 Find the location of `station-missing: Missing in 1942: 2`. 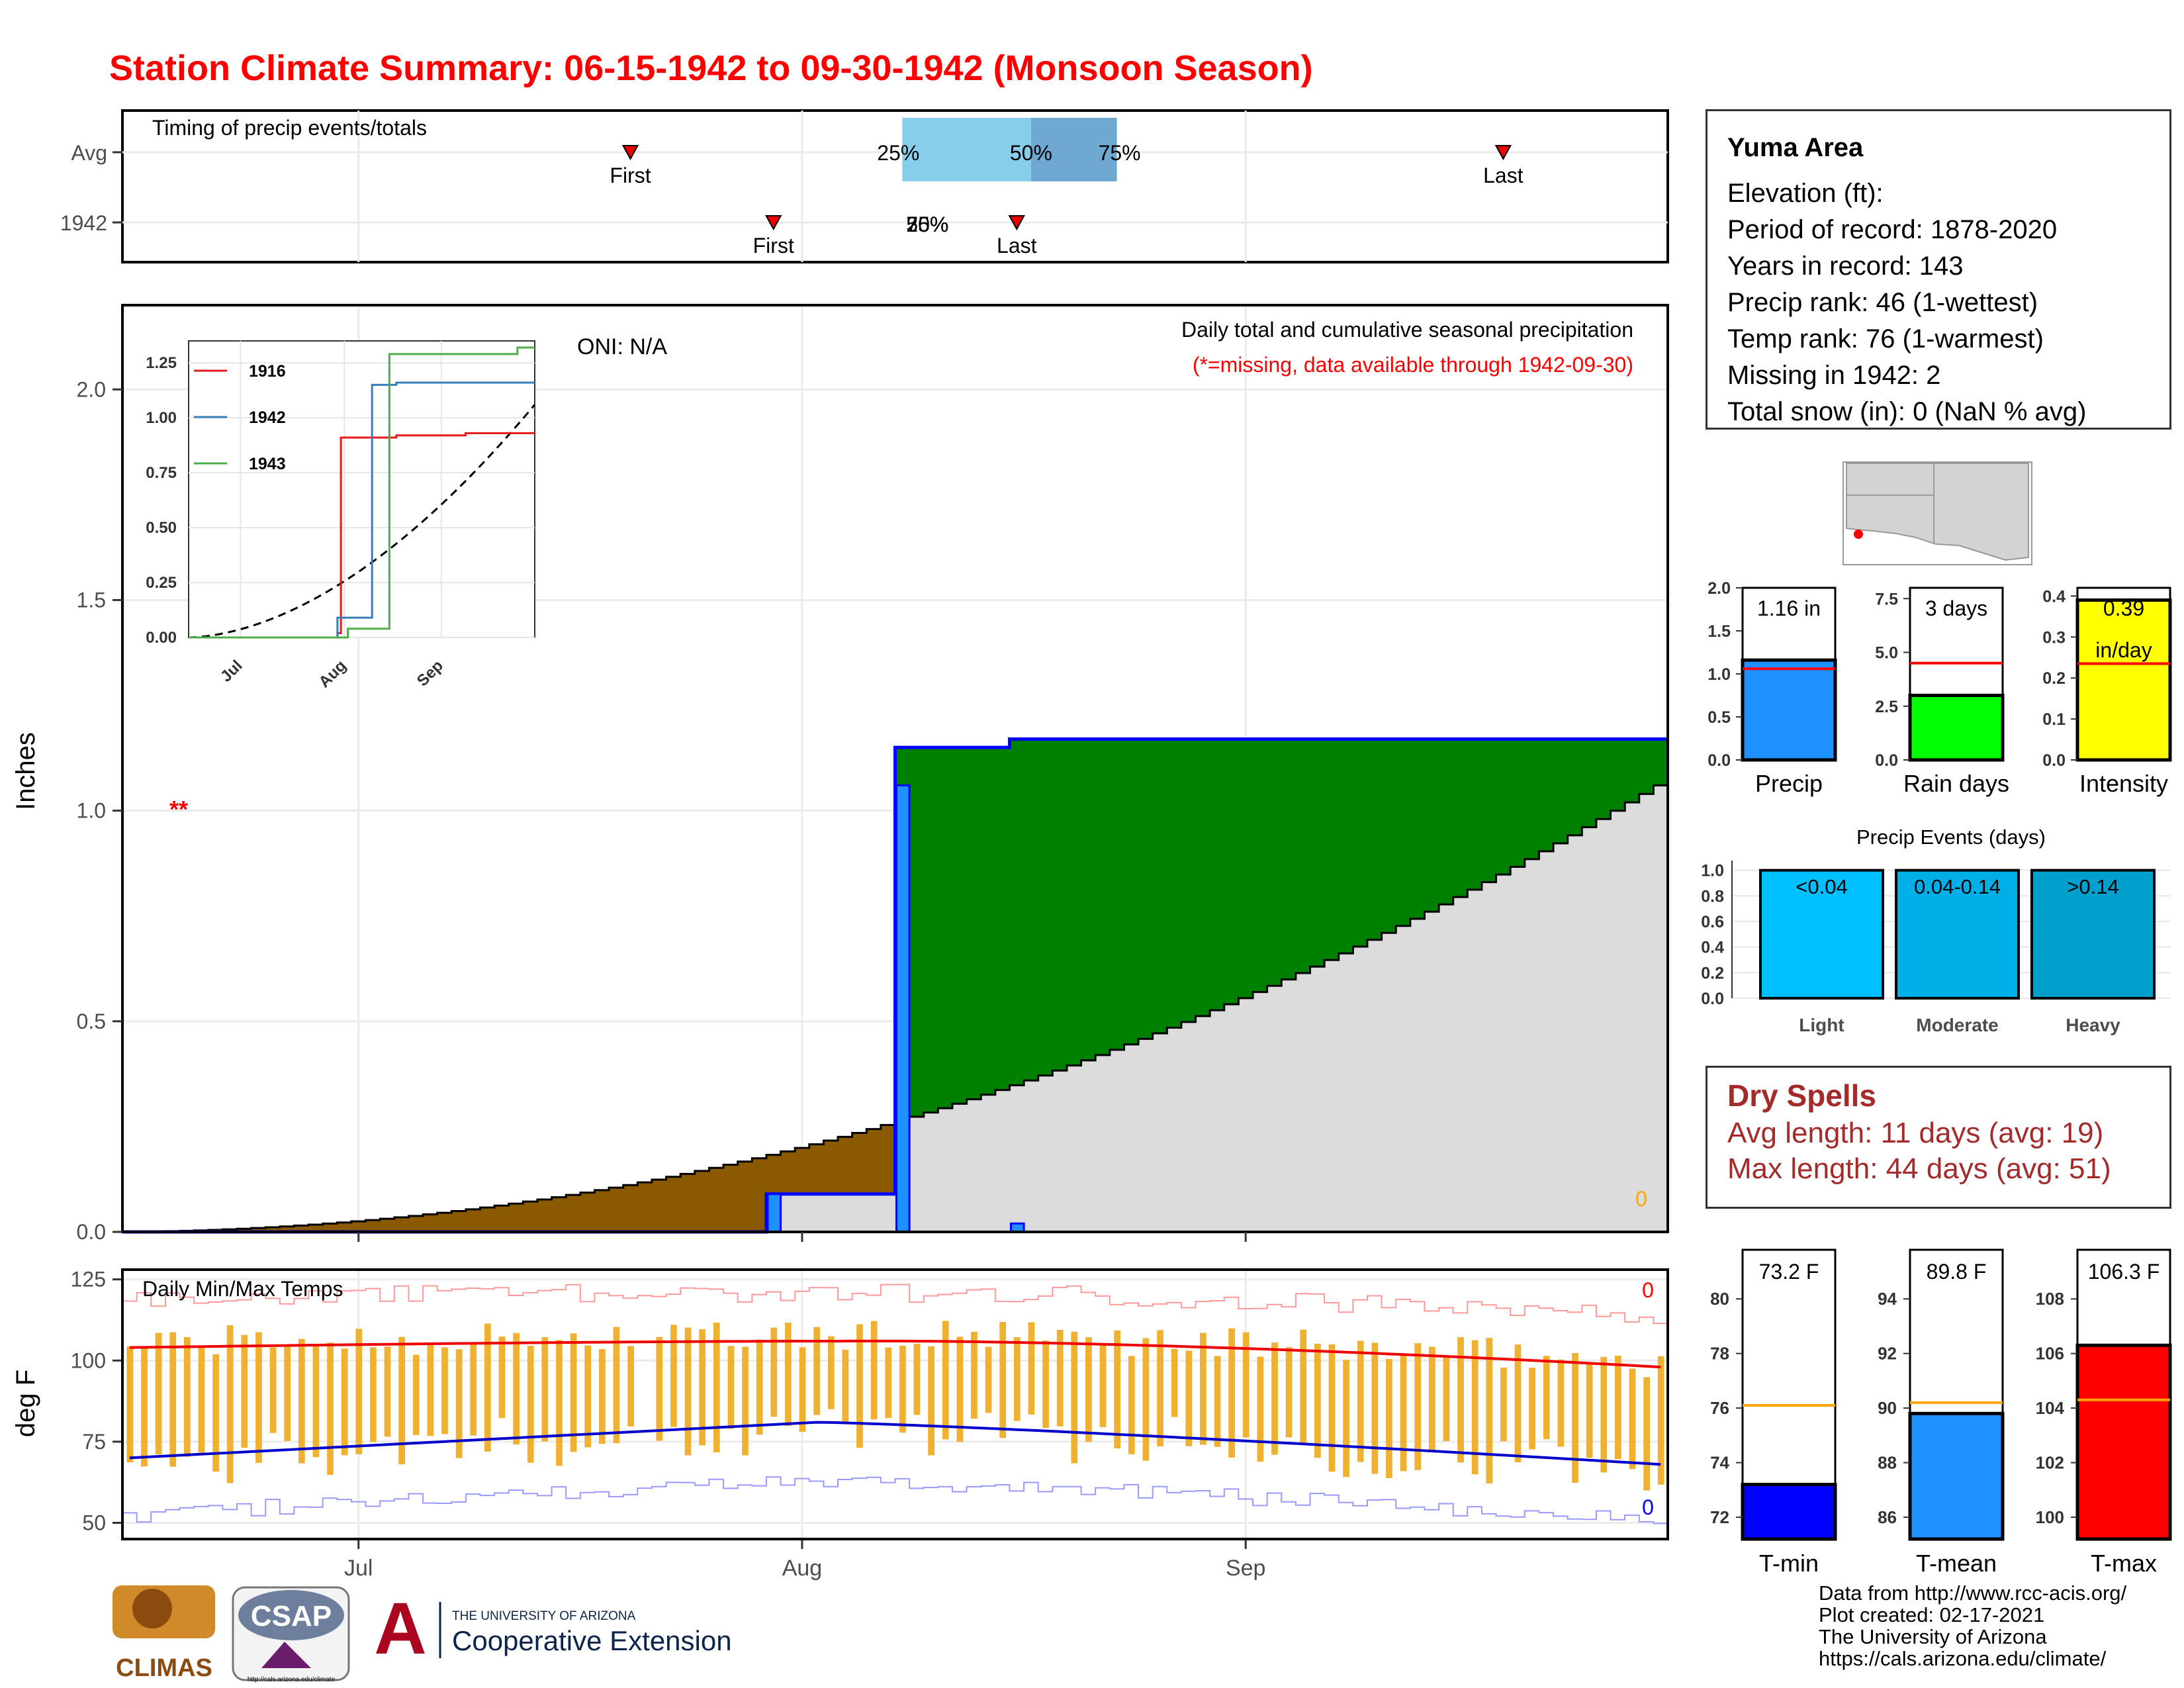

station-missing: Missing in 1942: 2 is located at coordinates (1834, 375).